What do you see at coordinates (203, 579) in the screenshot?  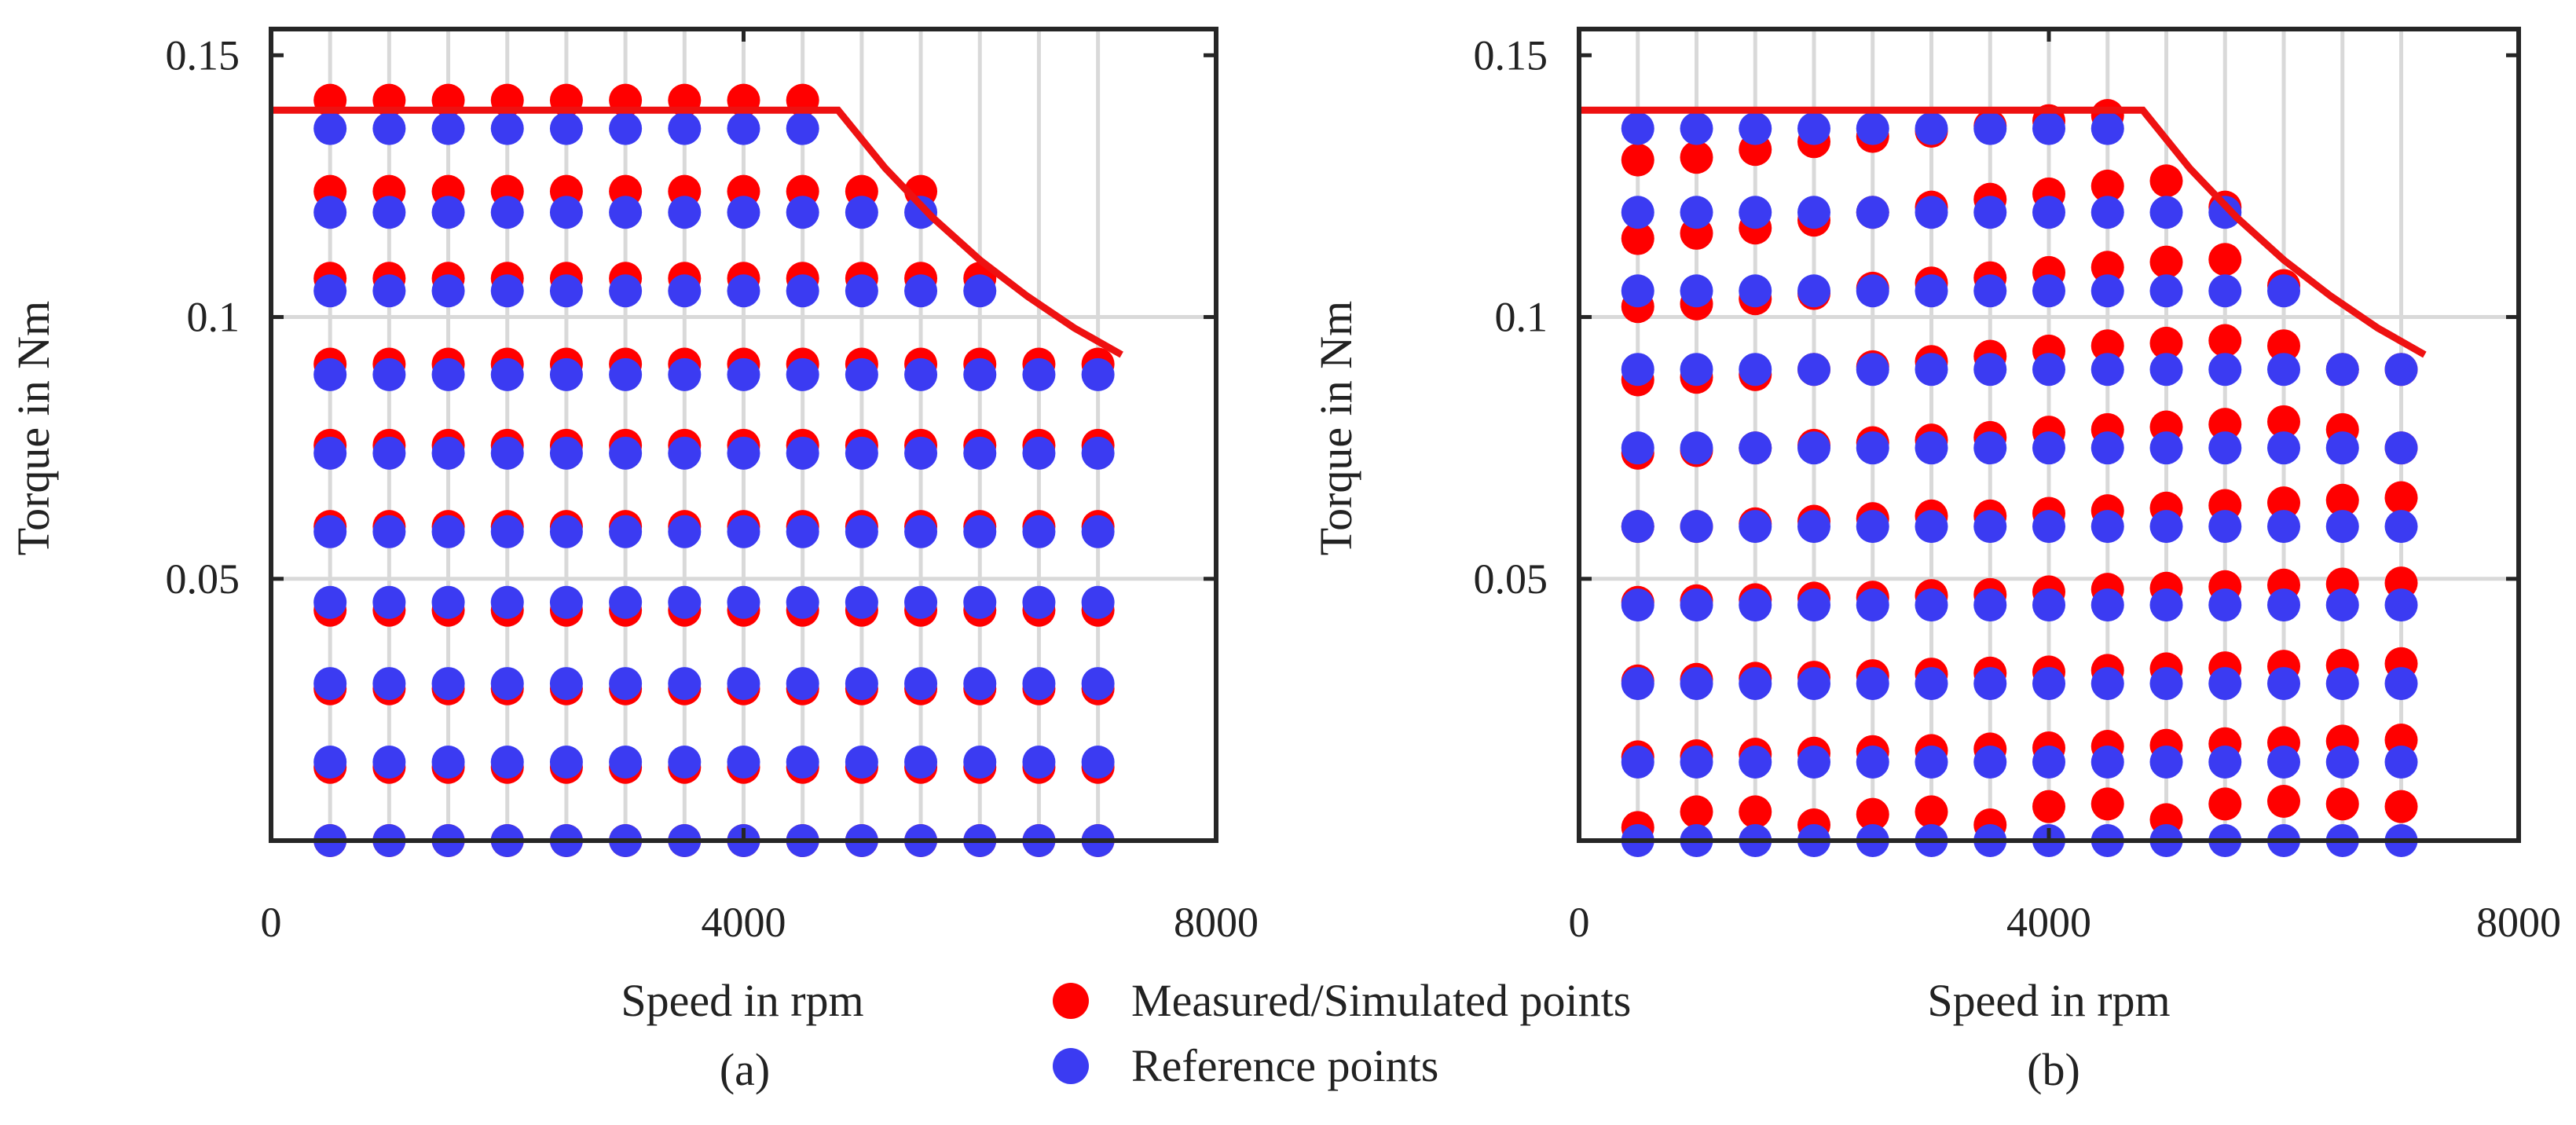 I see `y-tick-label: 0.05` at bounding box center [203, 579].